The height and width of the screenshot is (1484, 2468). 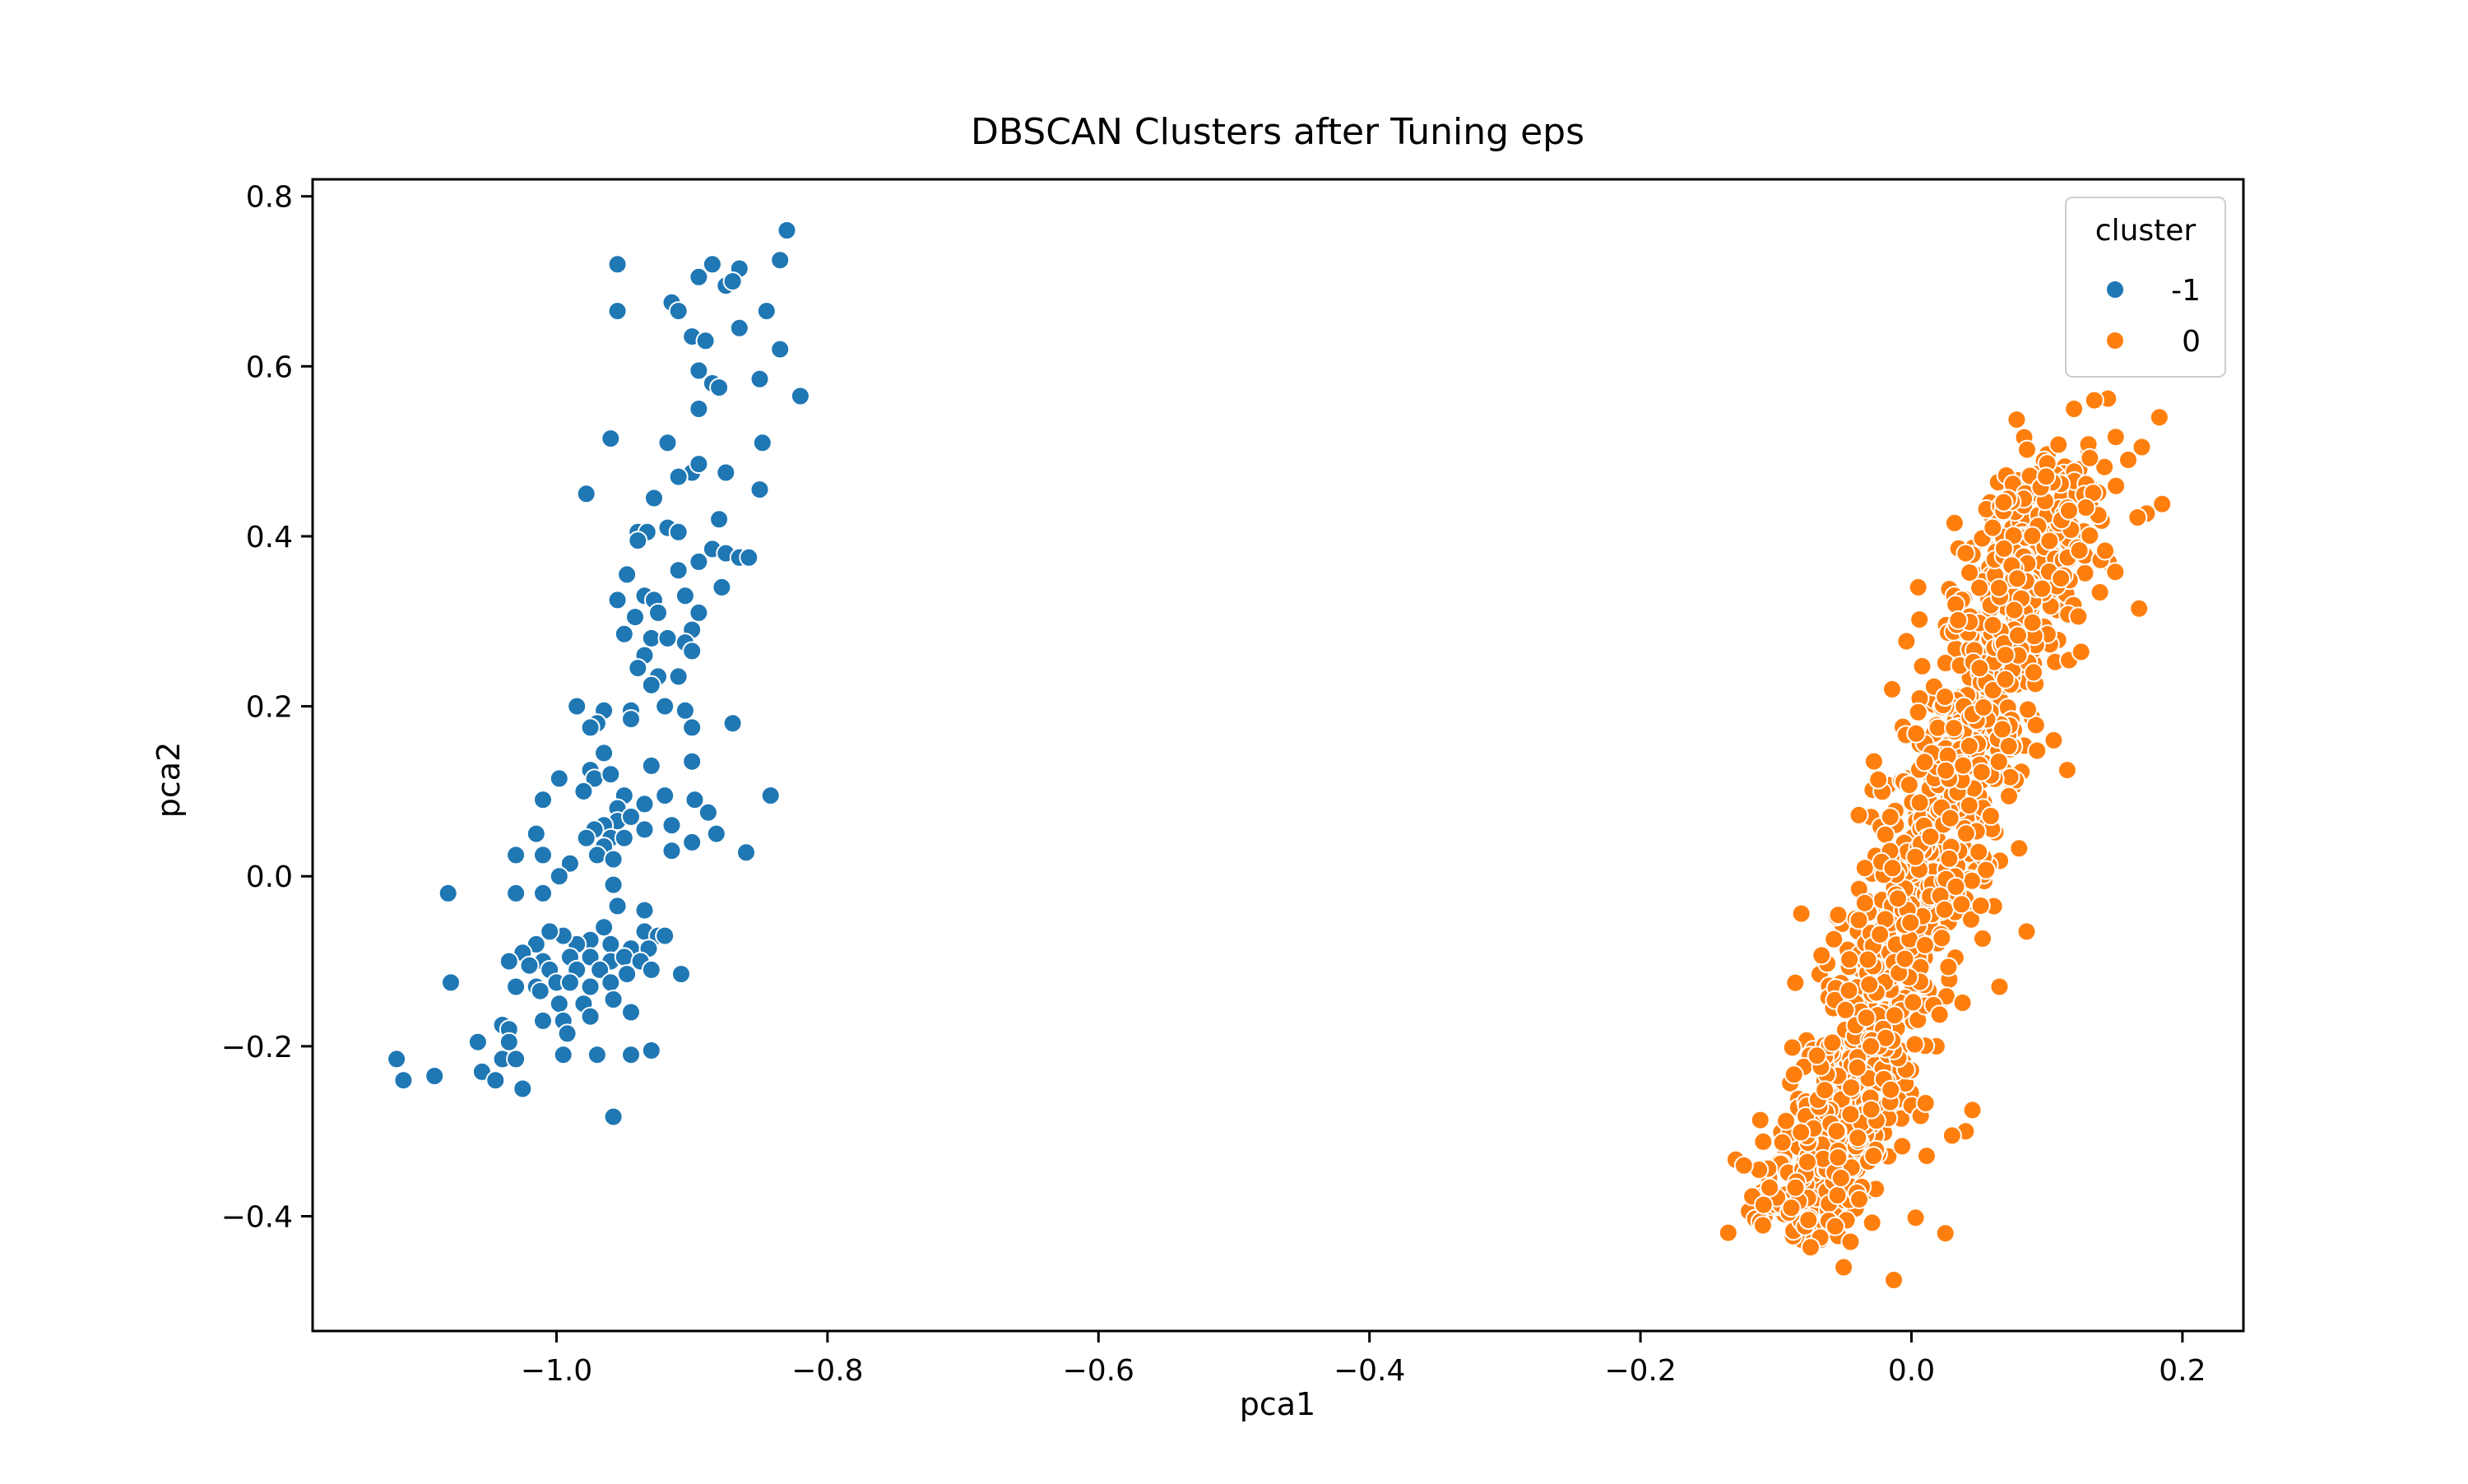 I want to click on chart-title: DBSCAN Clusters after Tuning eps, so click(x=1277, y=132).